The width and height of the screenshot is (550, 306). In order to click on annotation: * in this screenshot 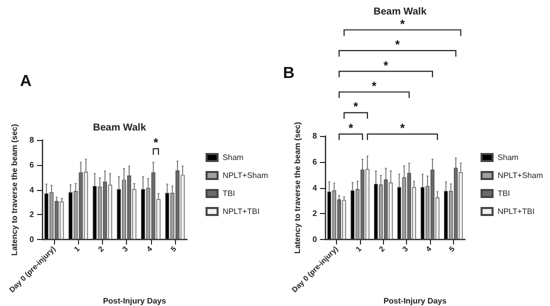, I will do `click(156, 143)`.